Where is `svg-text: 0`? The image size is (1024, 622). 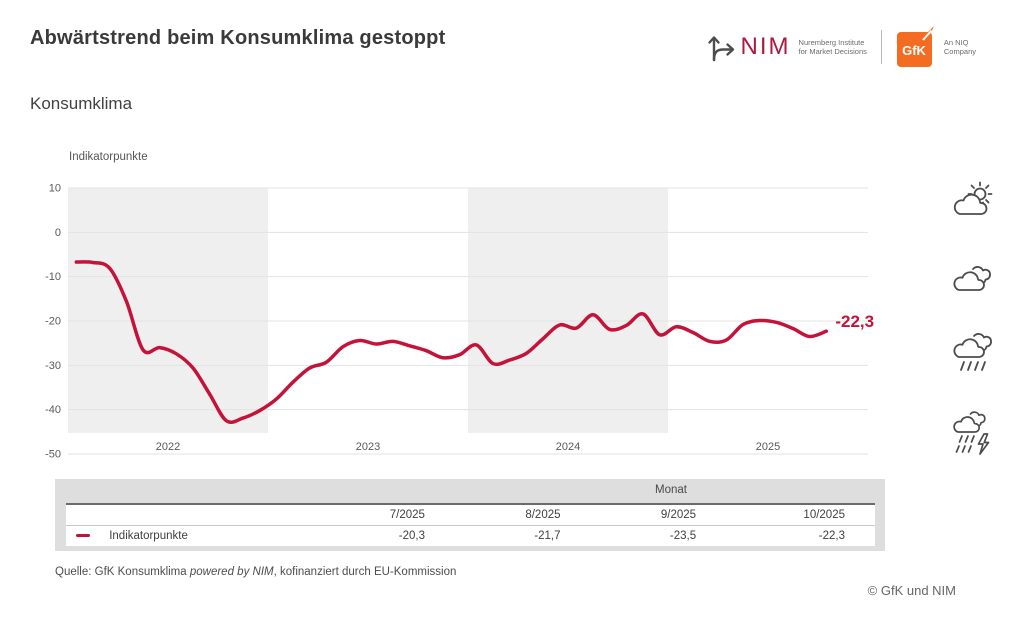
svg-text: 0 is located at coordinates (58, 233).